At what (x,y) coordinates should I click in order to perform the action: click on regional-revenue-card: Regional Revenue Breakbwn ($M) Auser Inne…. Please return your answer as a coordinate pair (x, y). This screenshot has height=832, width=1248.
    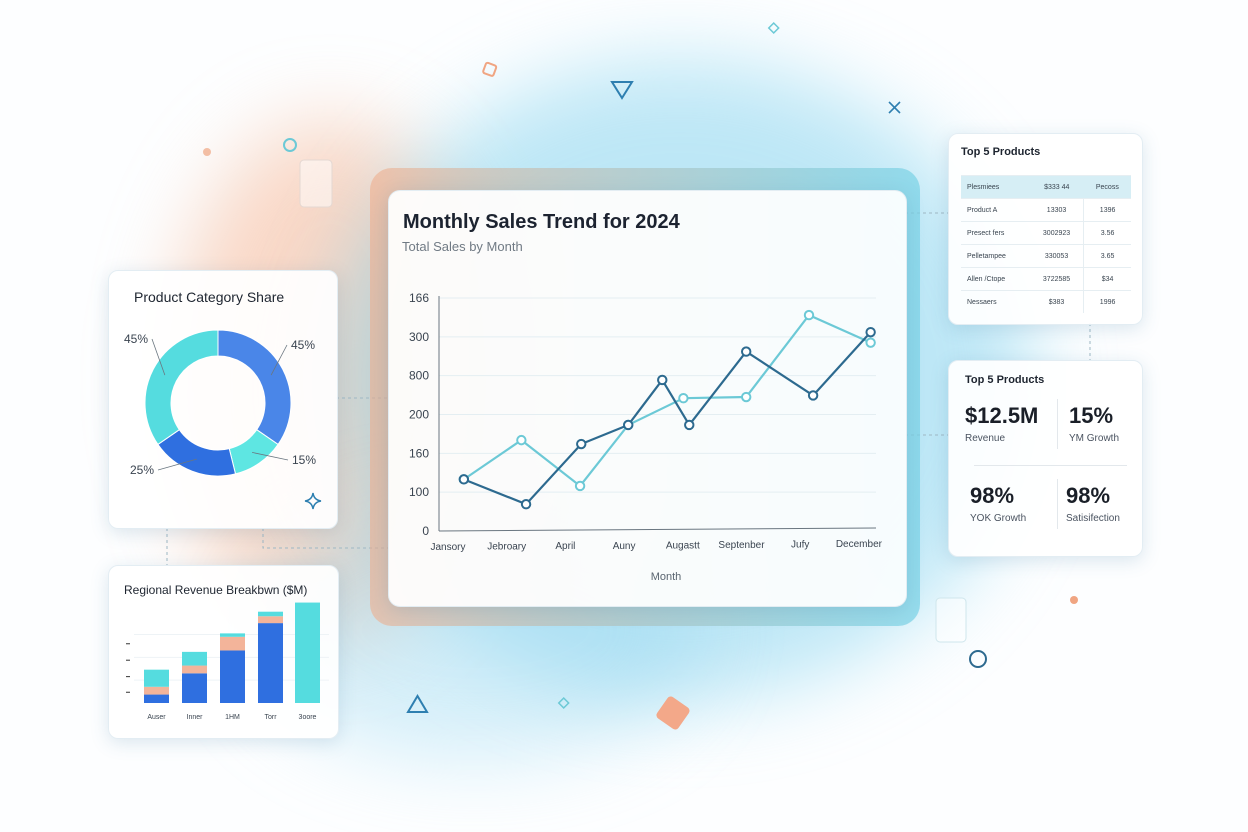
    Looking at the image, I should click on (223, 652).